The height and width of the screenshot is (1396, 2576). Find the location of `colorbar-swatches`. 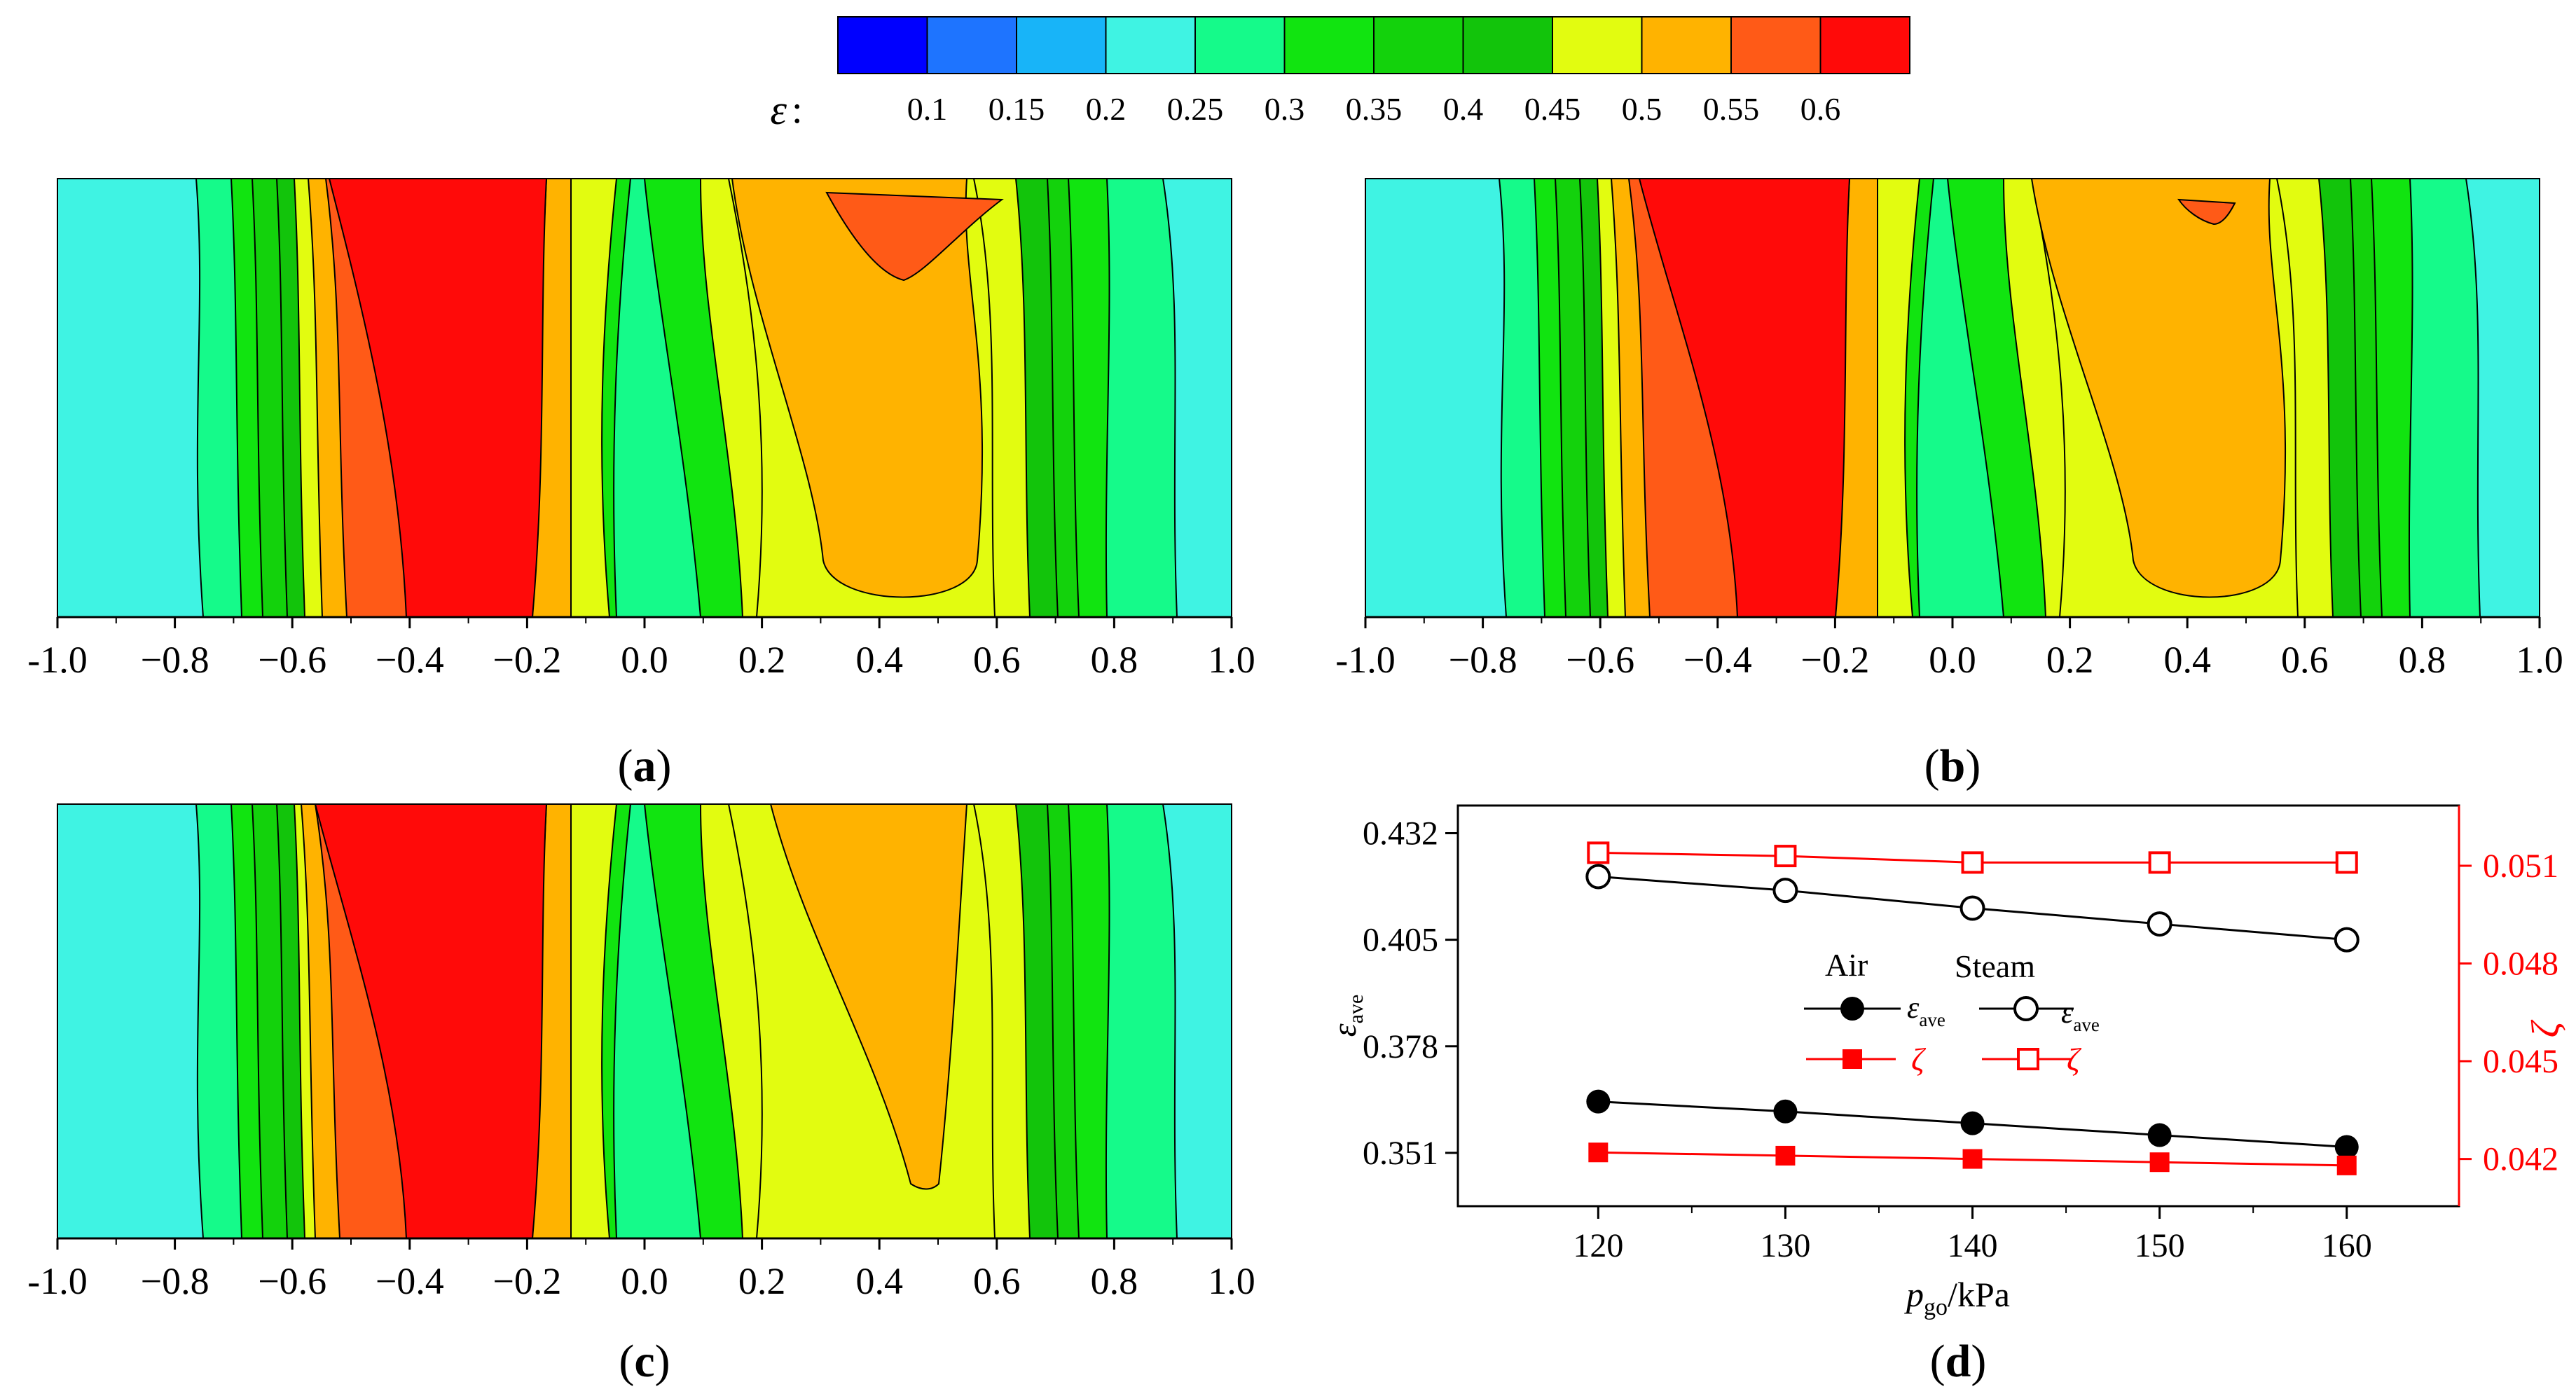

colorbar-swatches is located at coordinates (1373, 45).